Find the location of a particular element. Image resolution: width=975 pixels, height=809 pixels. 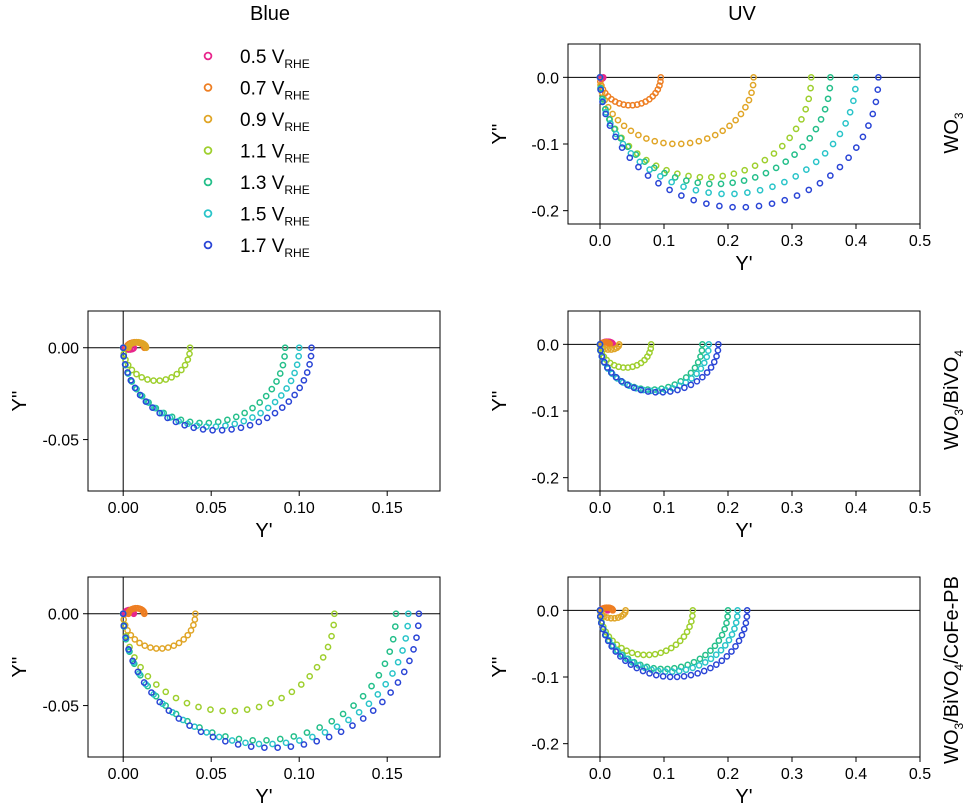

x-tick-label: 0.05 is located at coordinates (211, 774).